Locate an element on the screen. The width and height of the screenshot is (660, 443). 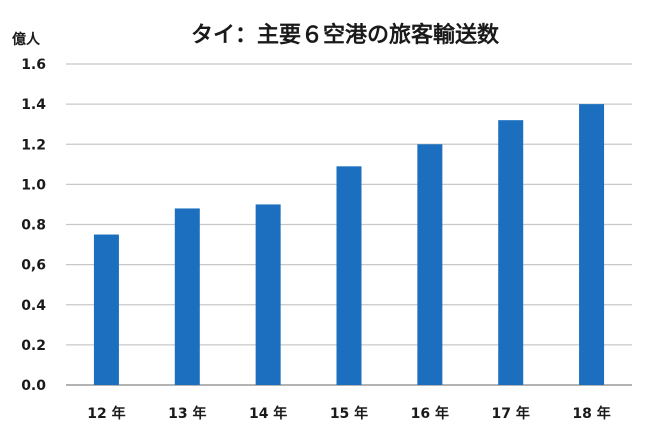
x-tick-label: 16 年 is located at coordinates (430, 413).